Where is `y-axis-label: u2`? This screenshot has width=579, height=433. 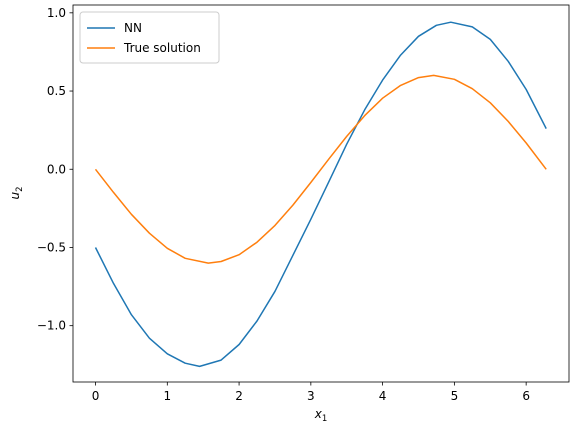 y-axis-label: u2 is located at coordinates (16, 192).